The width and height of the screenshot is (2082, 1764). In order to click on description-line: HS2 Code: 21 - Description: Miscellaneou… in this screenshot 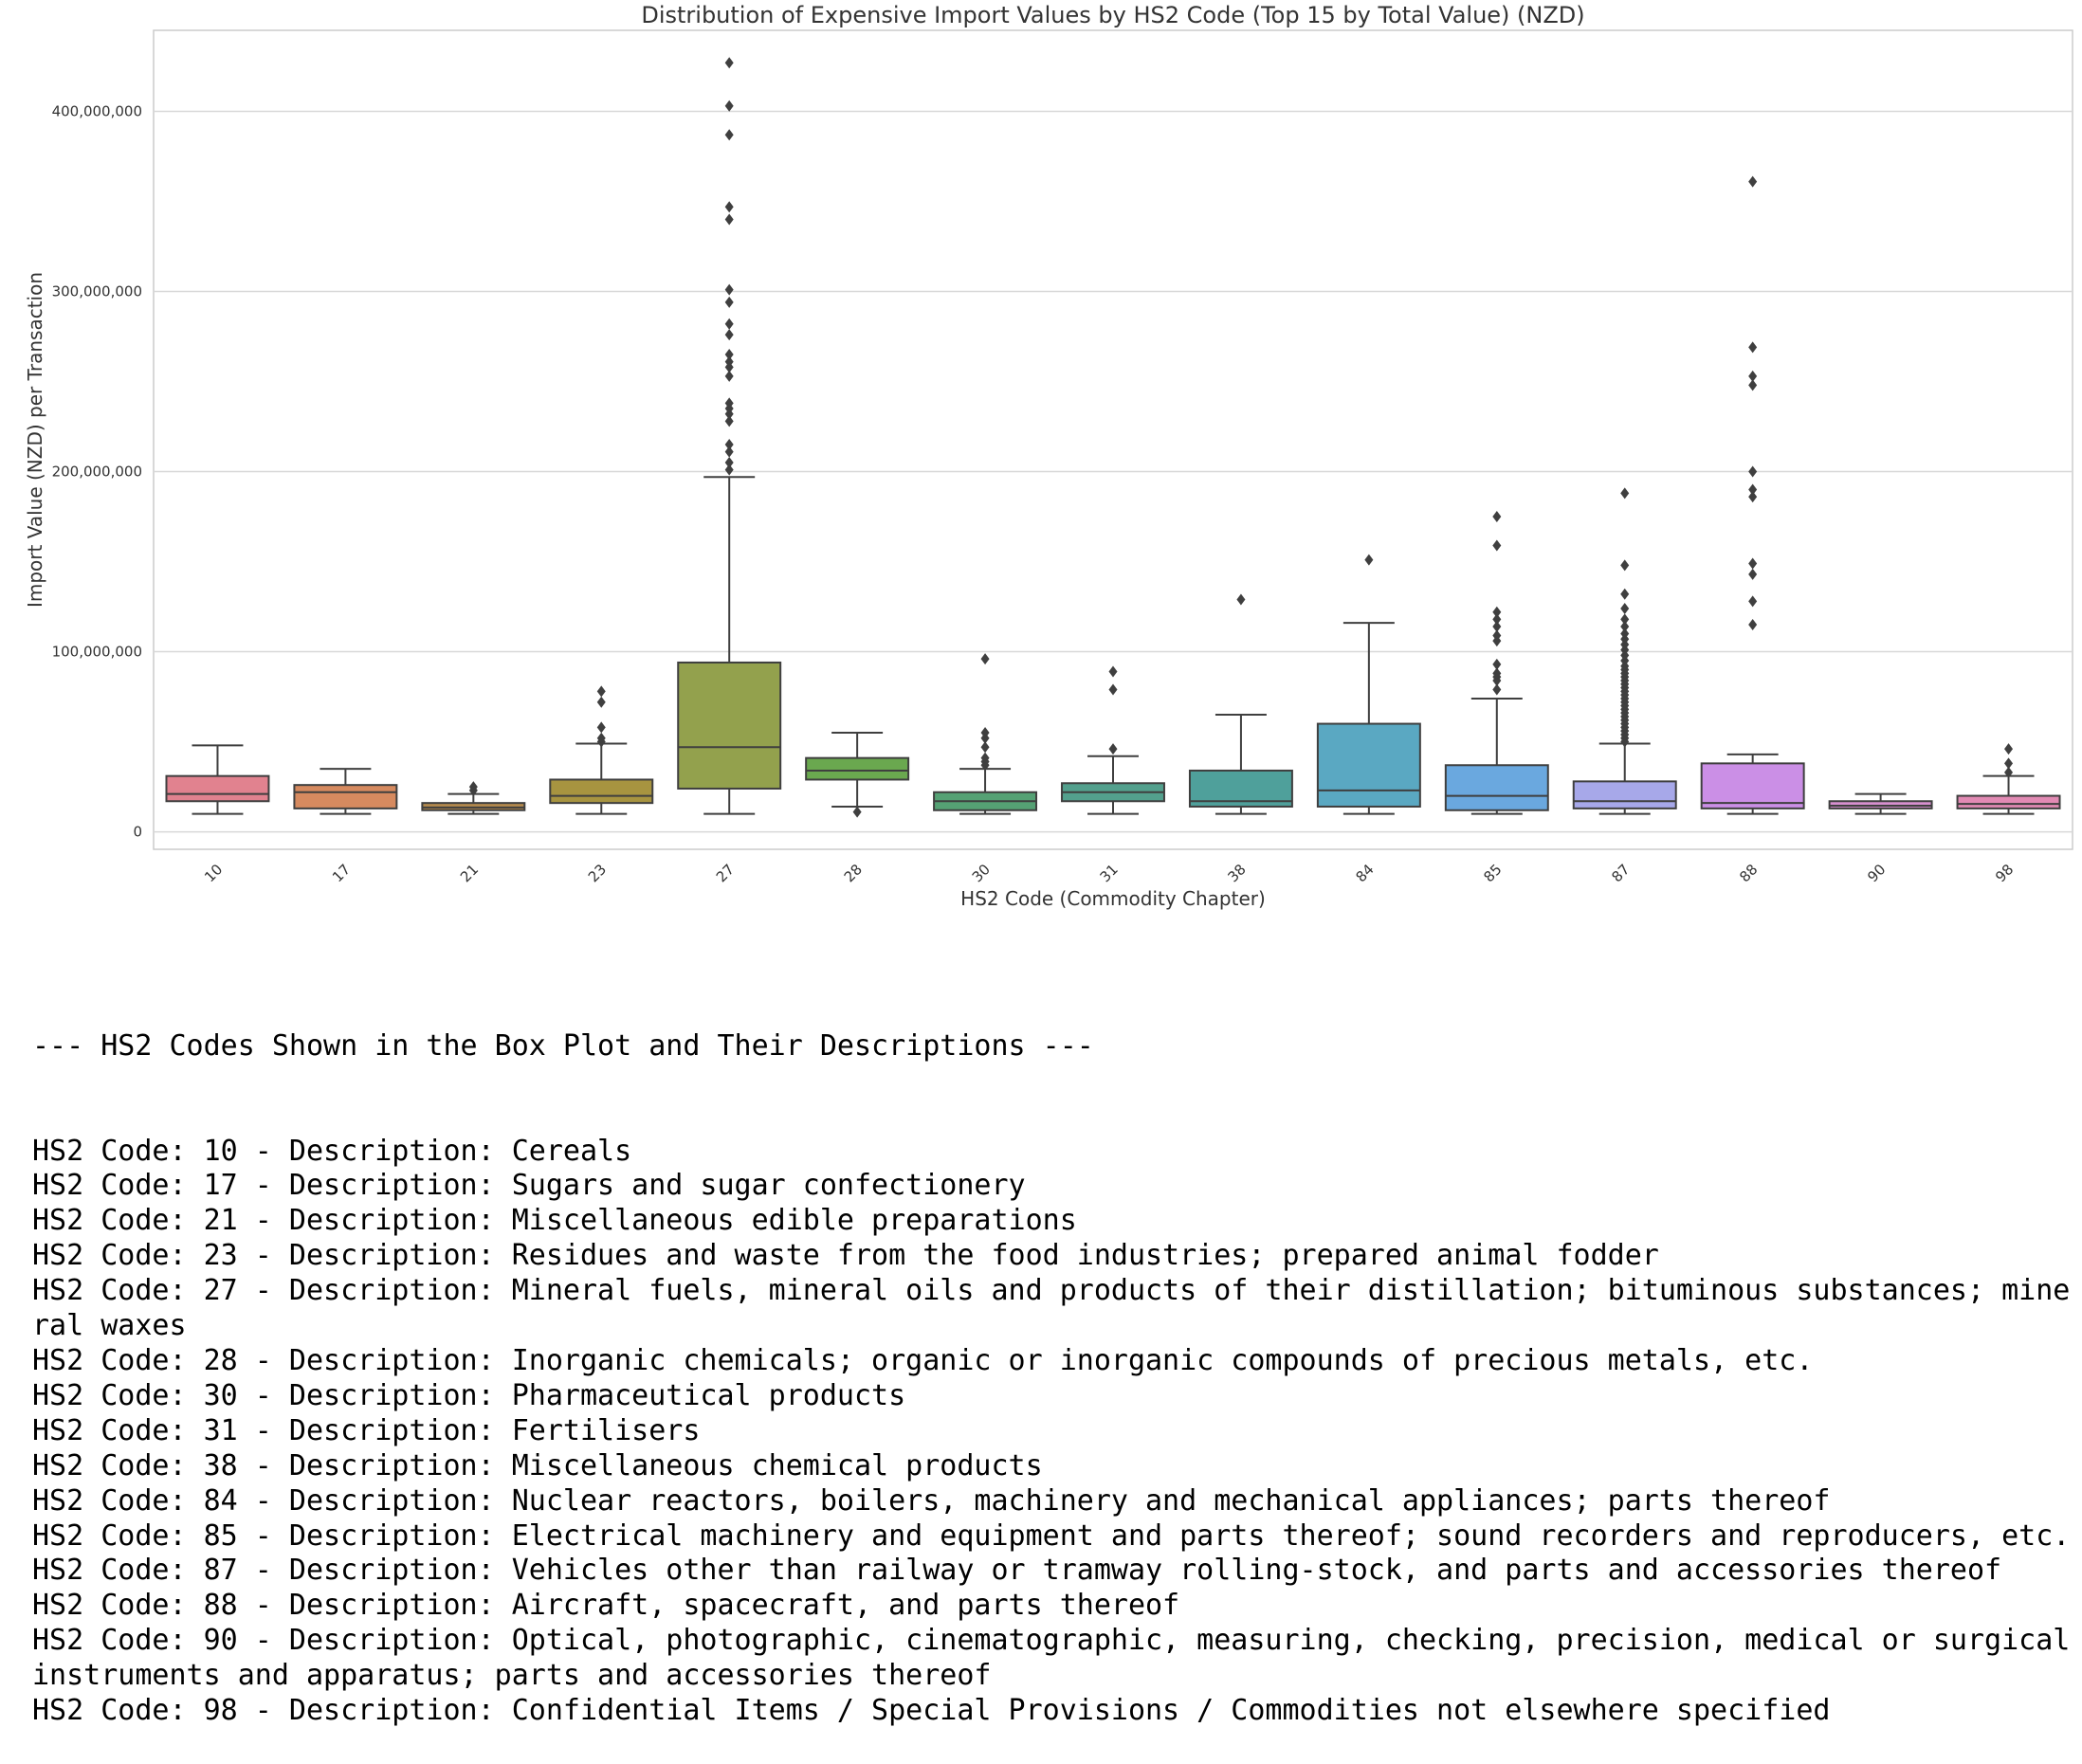, I will do `click(555, 1221)`.